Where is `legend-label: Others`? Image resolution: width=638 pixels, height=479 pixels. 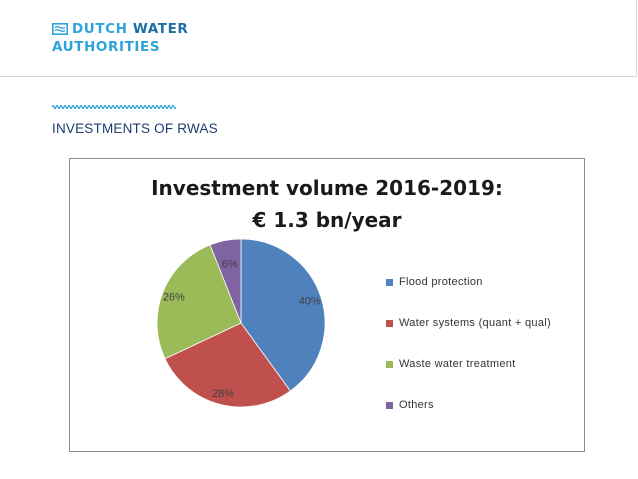
legend-label: Others is located at coordinates (416, 405).